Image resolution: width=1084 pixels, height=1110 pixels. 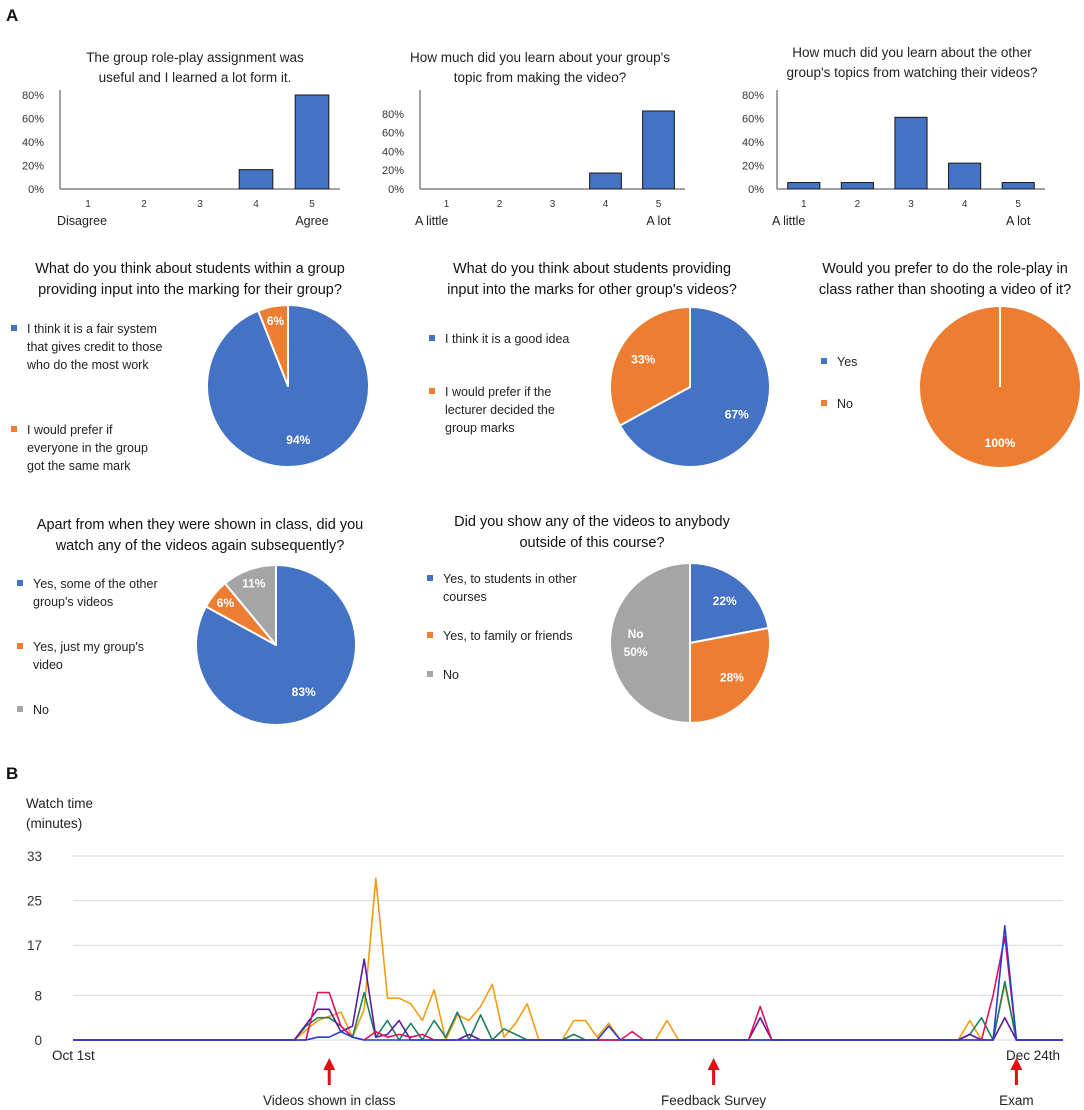 What do you see at coordinates (95, 584) in the screenshot?
I see `legend-label: Yes, some of the other` at bounding box center [95, 584].